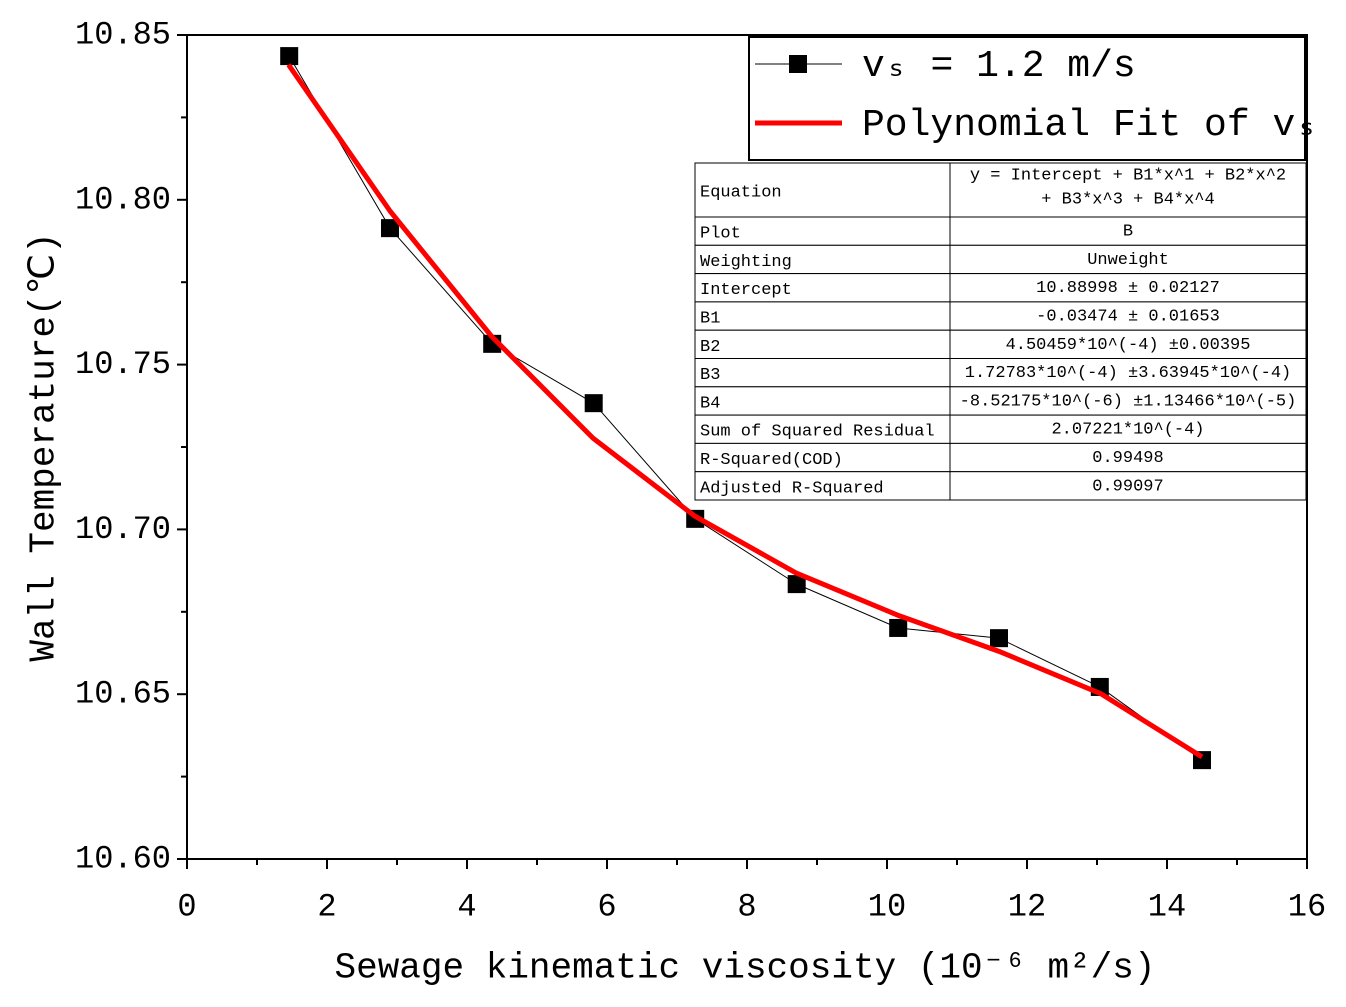 This screenshot has height=1007, width=1346. I want to click on table-label: R-Squared(COD), so click(771, 460).